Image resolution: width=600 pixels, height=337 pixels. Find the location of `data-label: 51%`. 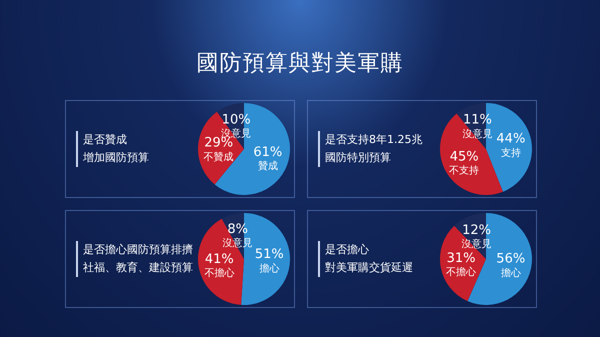

data-label: 51% is located at coordinates (269, 254).